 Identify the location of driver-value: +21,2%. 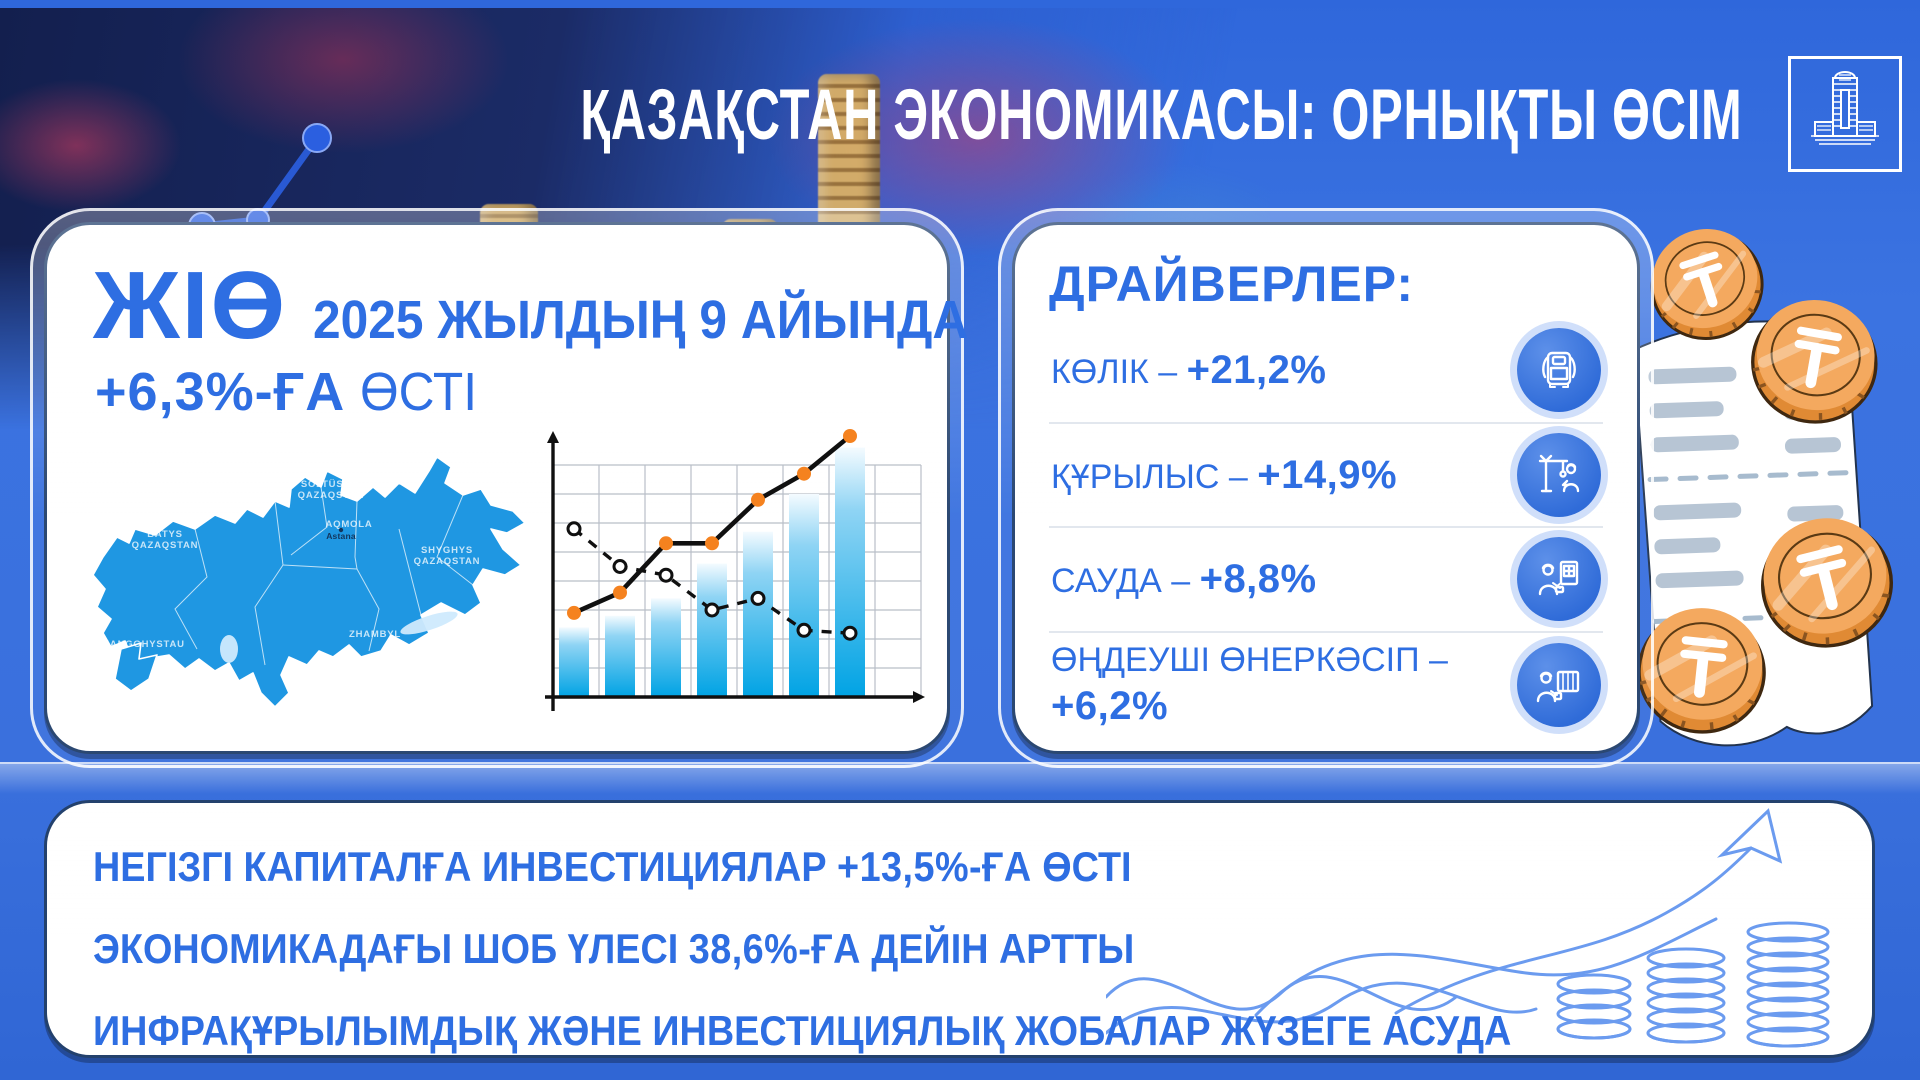
(1256, 370).